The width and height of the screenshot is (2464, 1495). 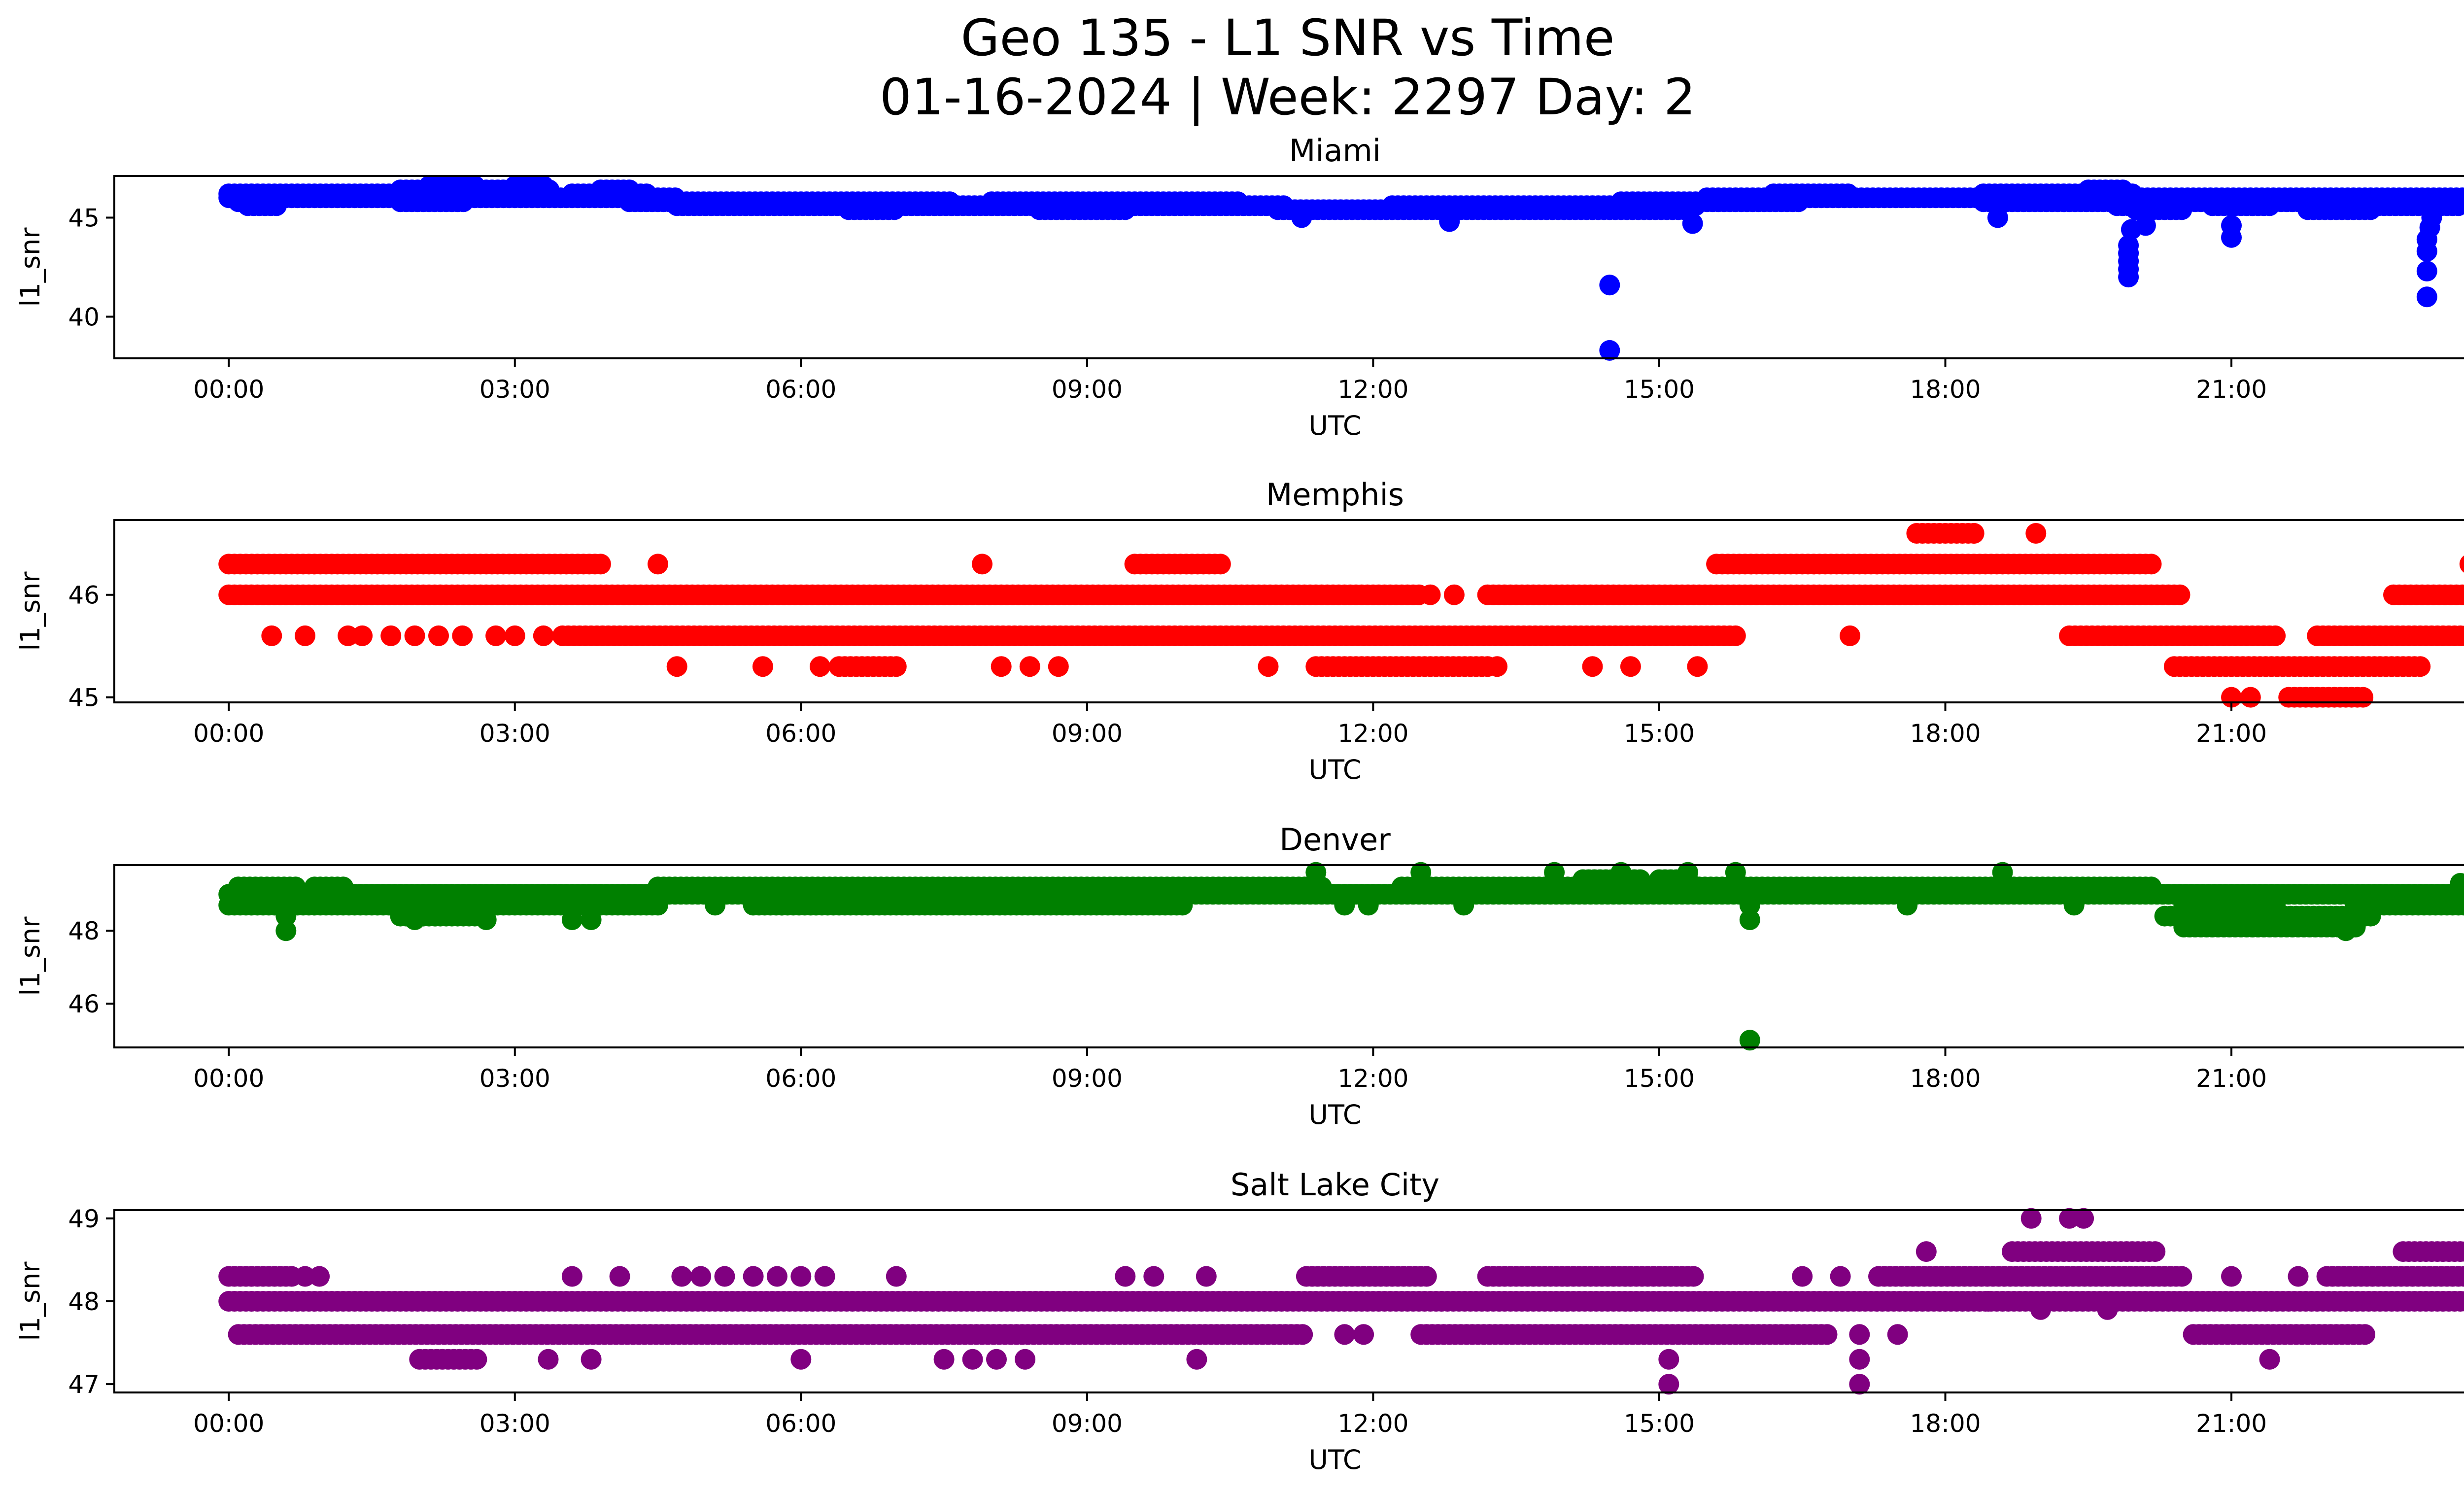 What do you see at coordinates (1287, 38) in the screenshot?
I see `figure-title-line1: Geo 135 - L1 SNR vs Time` at bounding box center [1287, 38].